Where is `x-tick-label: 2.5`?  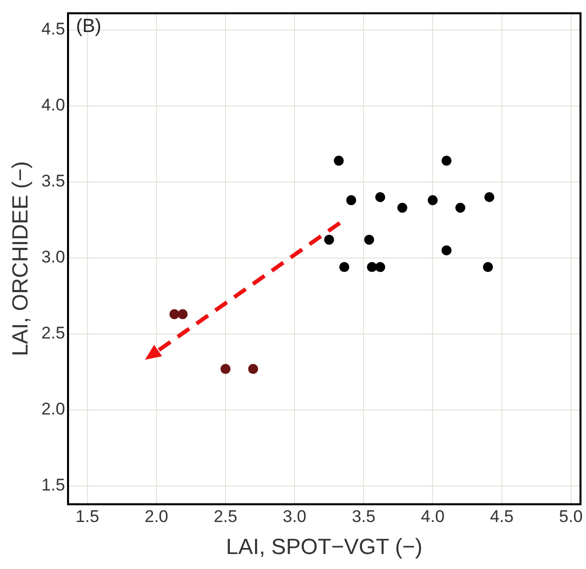
x-tick-label: 2.5 is located at coordinates (226, 516).